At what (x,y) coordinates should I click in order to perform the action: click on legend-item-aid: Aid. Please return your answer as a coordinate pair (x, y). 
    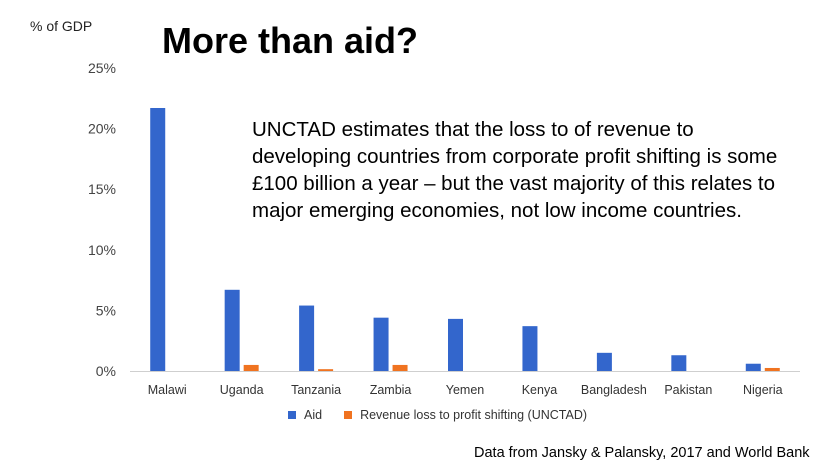
    Looking at the image, I should click on (305, 415).